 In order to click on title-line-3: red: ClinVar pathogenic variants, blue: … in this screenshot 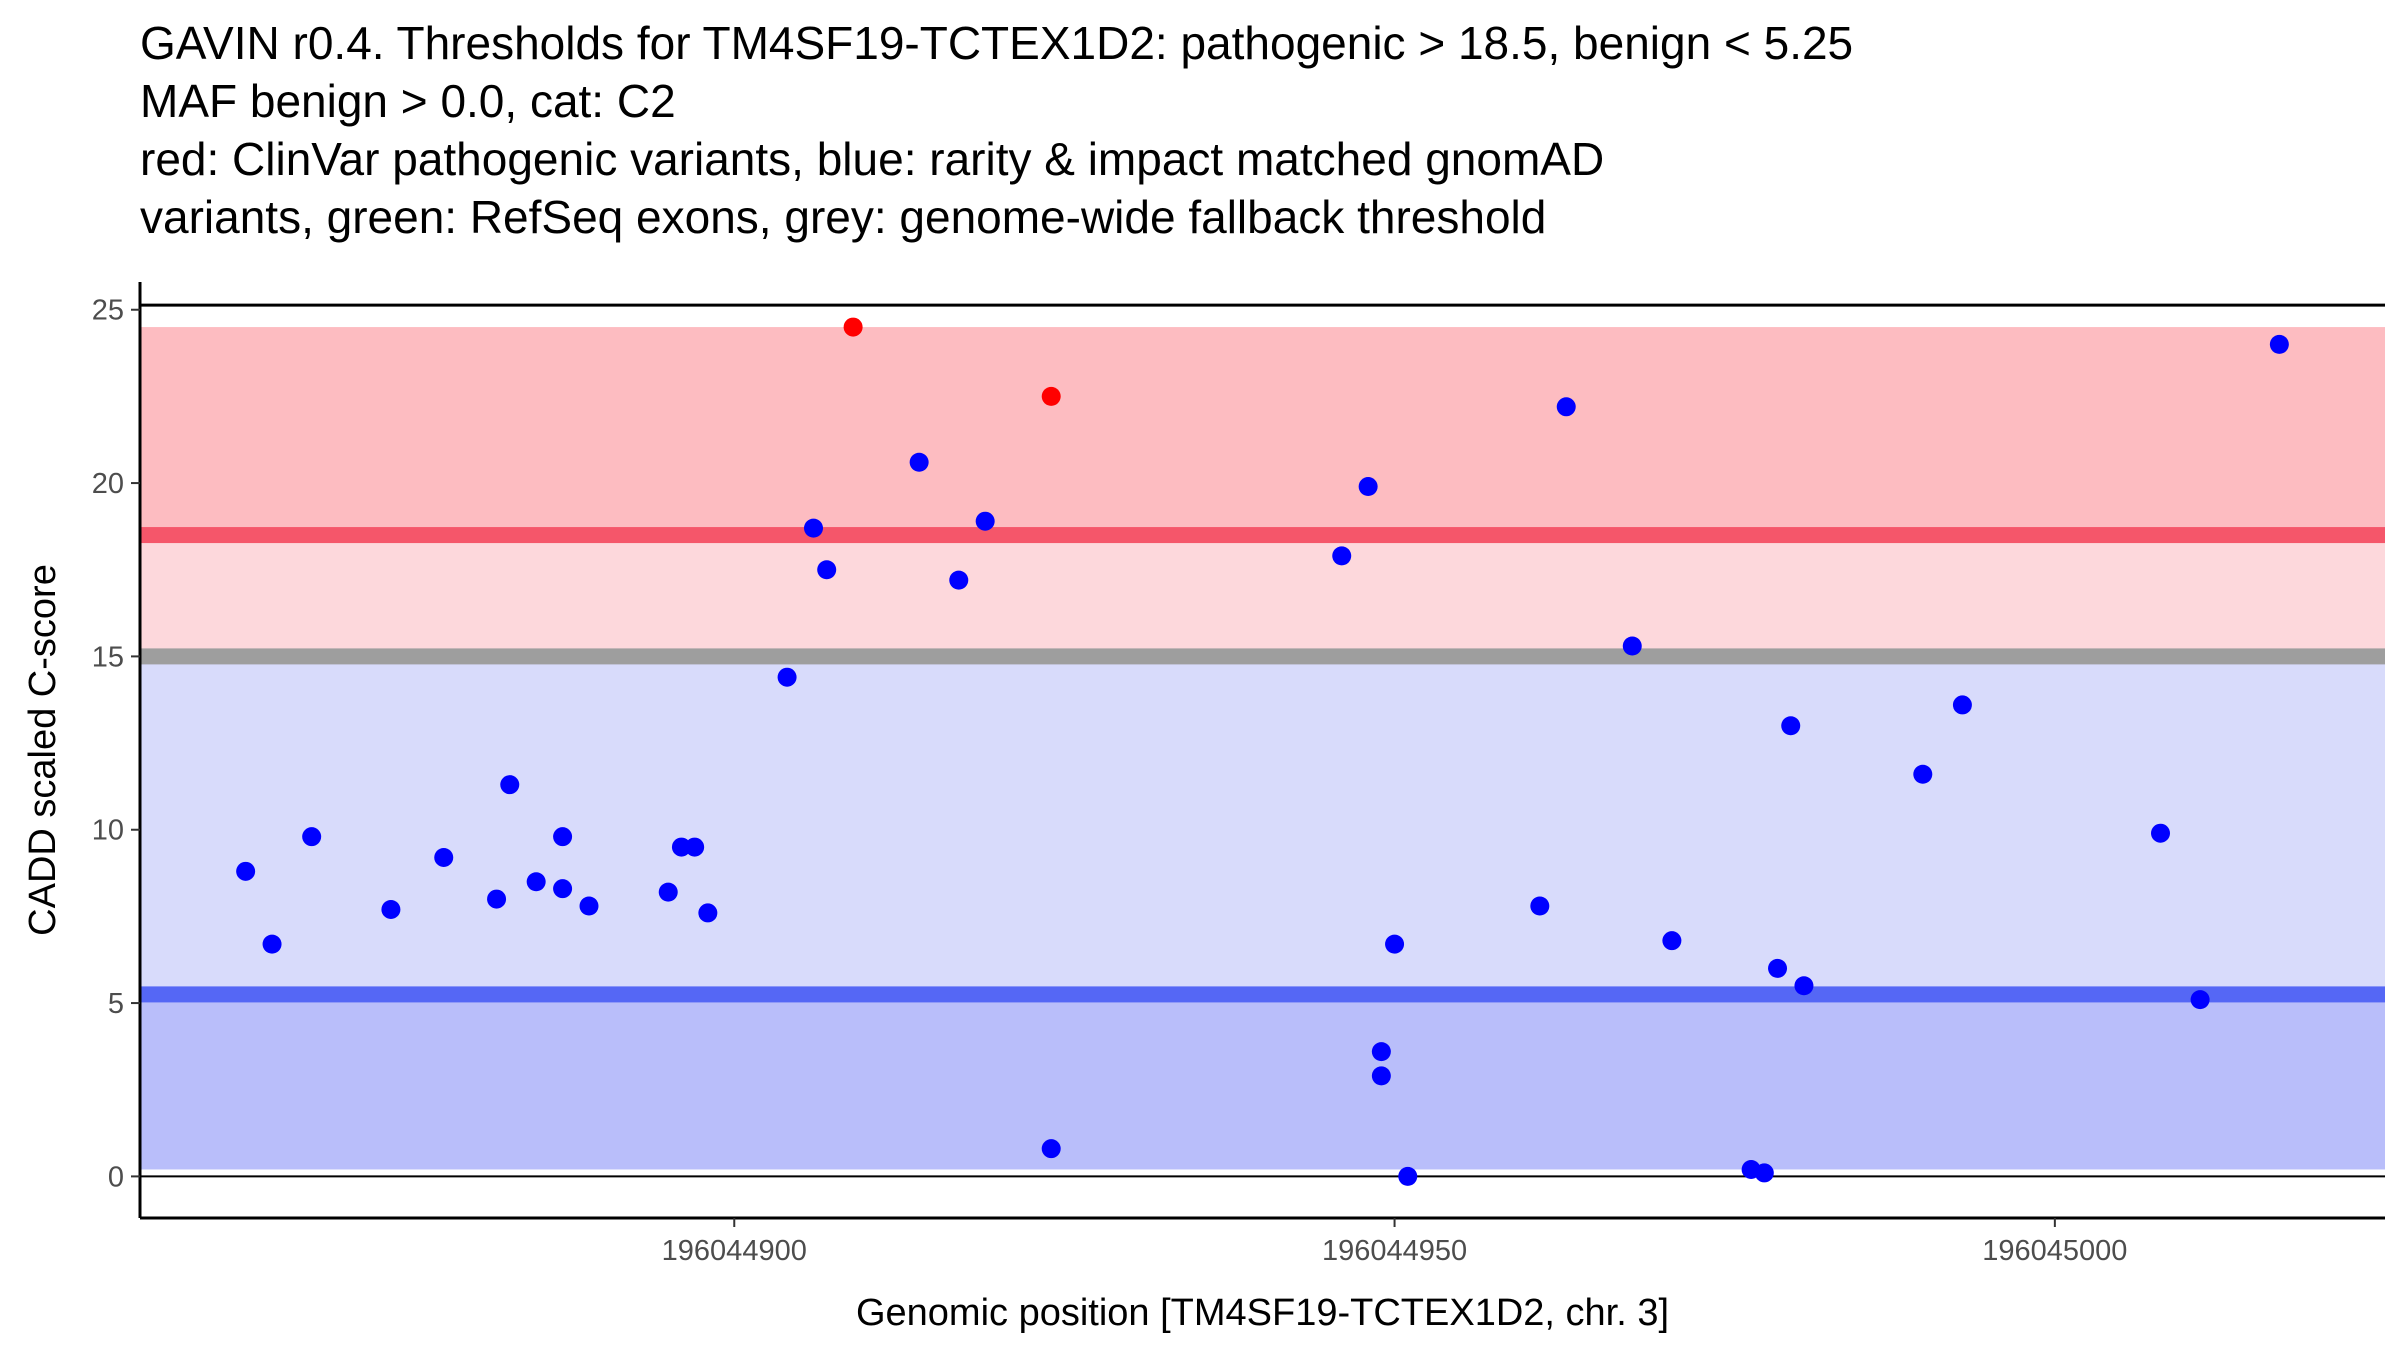, I will do `click(872, 159)`.